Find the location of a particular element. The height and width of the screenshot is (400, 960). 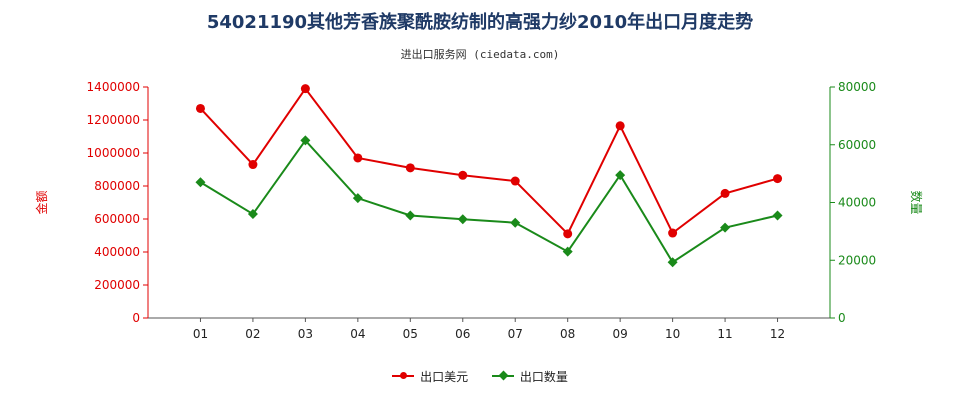

y-right-tick-label: 40000 is located at coordinates (857, 203).